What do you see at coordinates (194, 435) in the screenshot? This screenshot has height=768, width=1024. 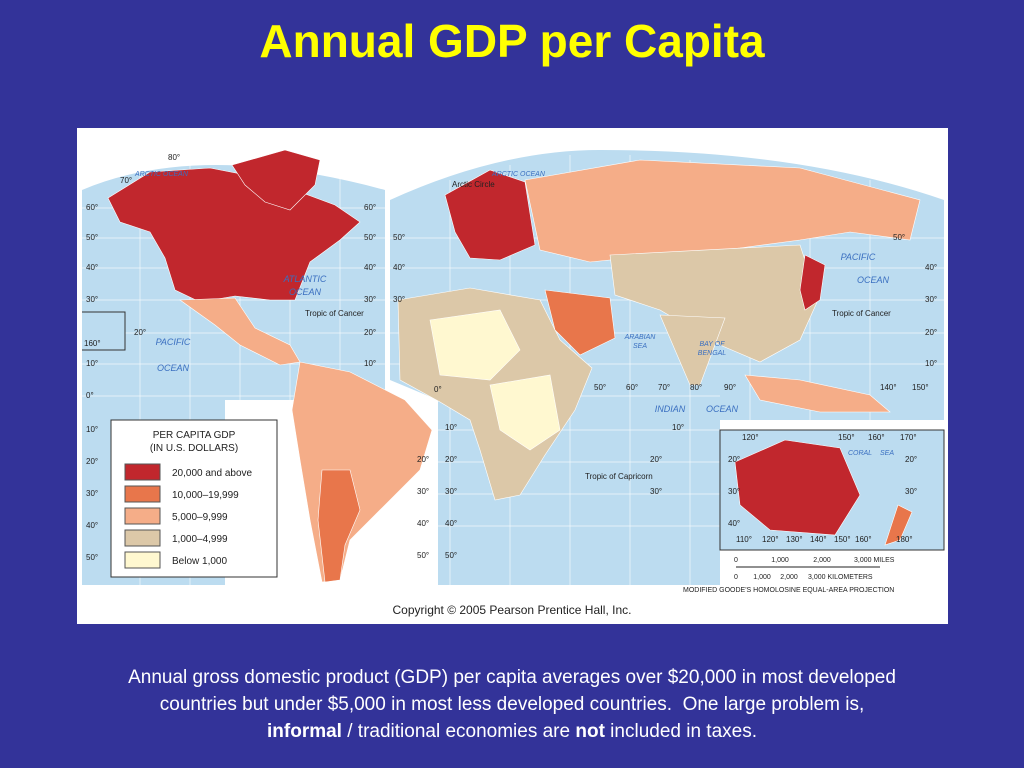 I see `legend-title: PER CAPITA GDP` at bounding box center [194, 435].